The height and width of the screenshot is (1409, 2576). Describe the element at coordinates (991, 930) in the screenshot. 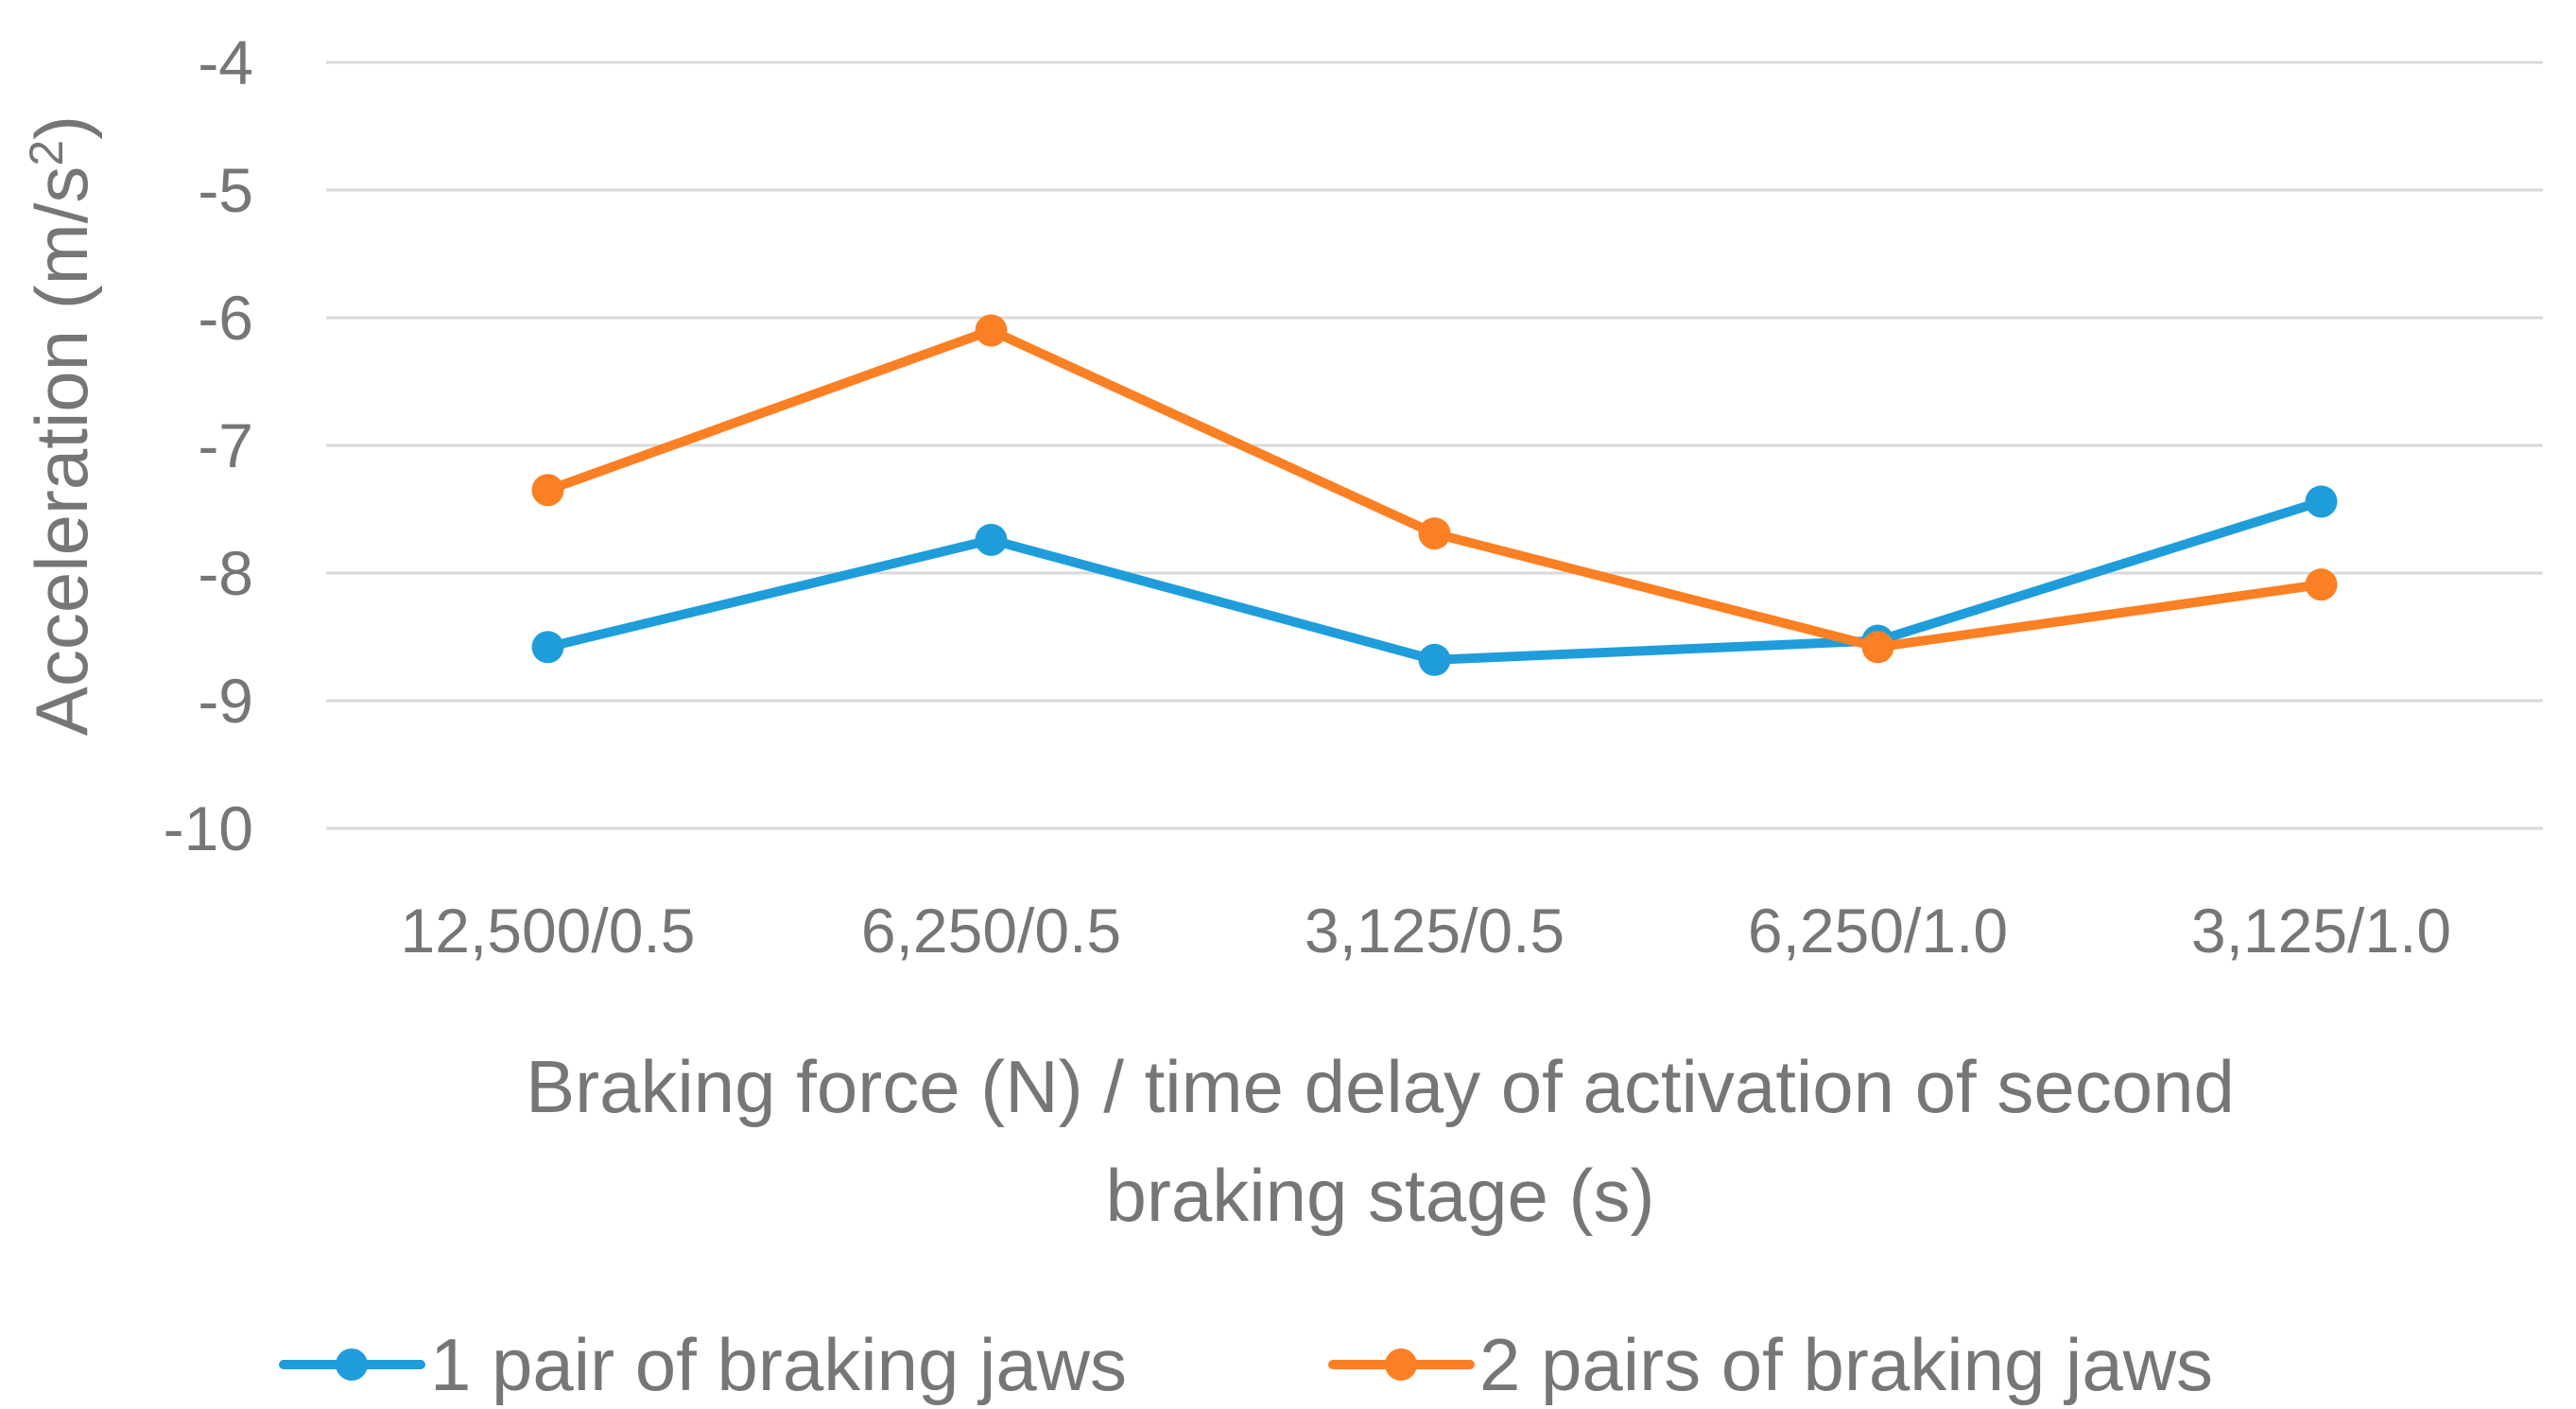

I see `x-tick-label: 6,250/0.5` at that location.